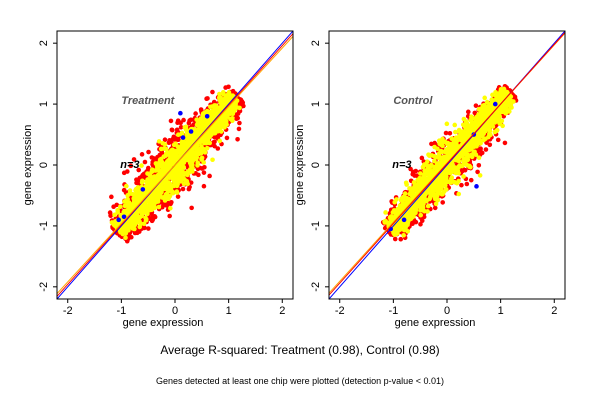 The height and width of the screenshot is (400, 600). What do you see at coordinates (148, 101) in the screenshot?
I see `panel-label: Treatment` at bounding box center [148, 101].